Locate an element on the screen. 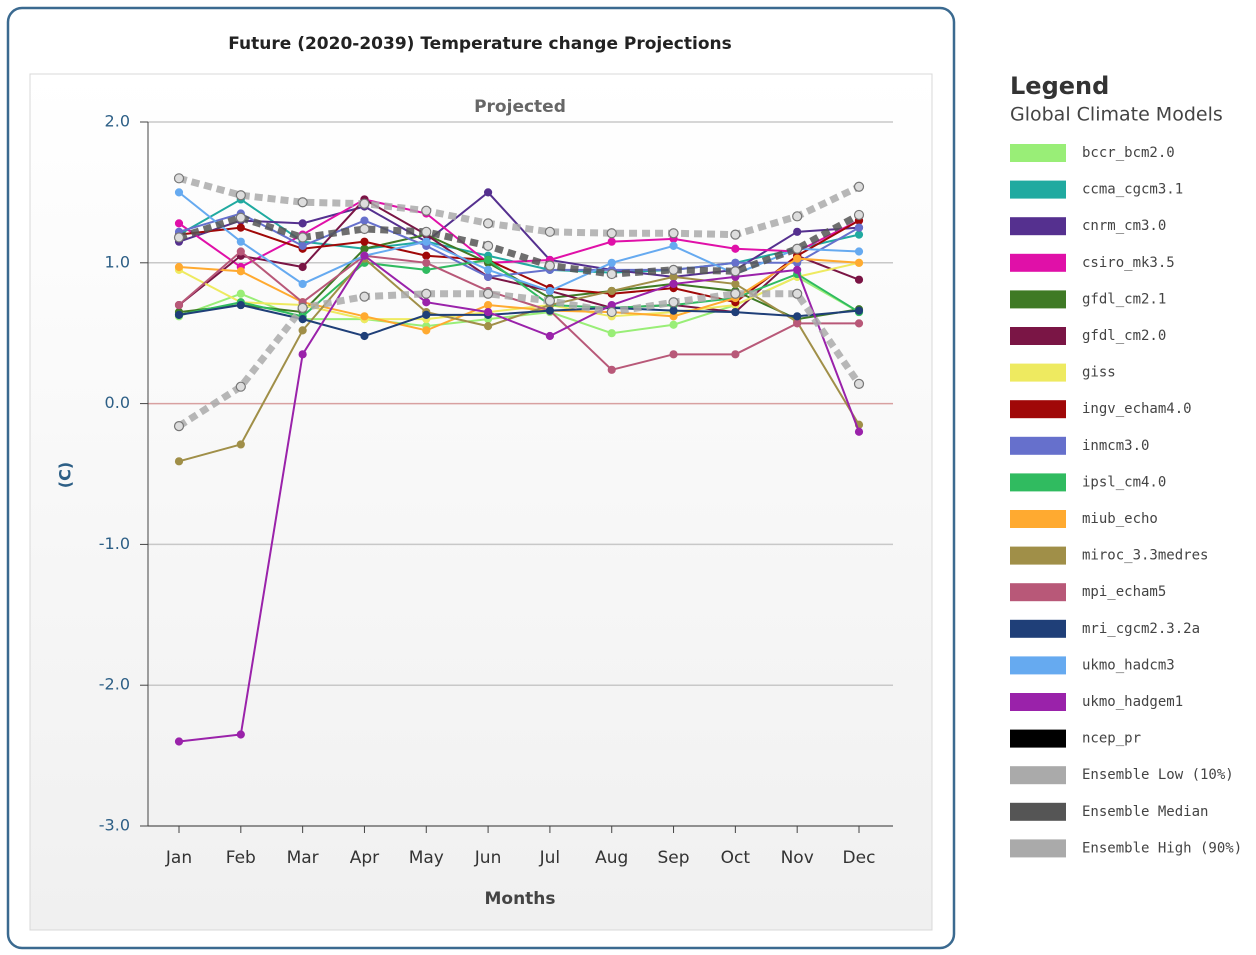 The width and height of the screenshot is (1256, 955). legend-label: Ensemble Median is located at coordinates (1145, 812).